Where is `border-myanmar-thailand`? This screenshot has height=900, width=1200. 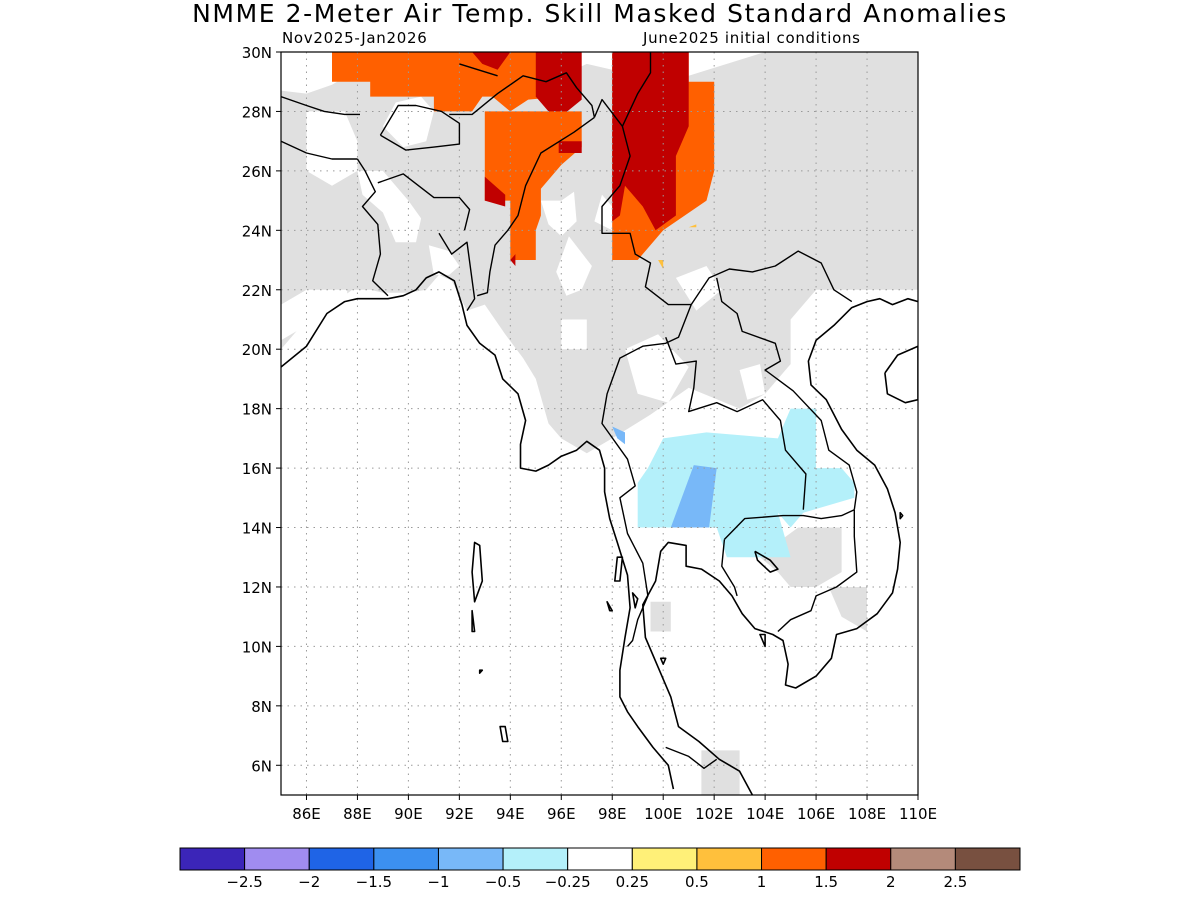
border-myanmar-thailand is located at coordinates (646, 475).